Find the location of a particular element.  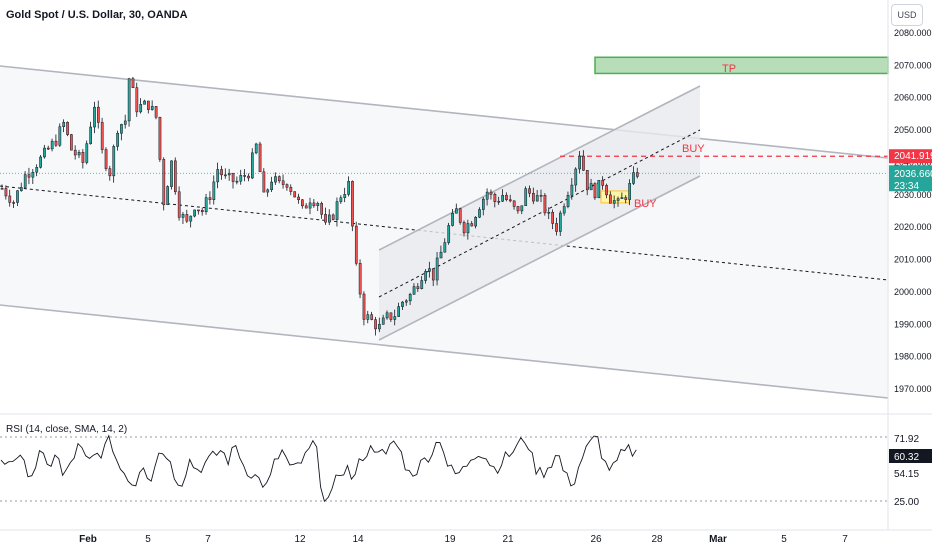

y-tick-label: 2010.000 is located at coordinates (913, 260).